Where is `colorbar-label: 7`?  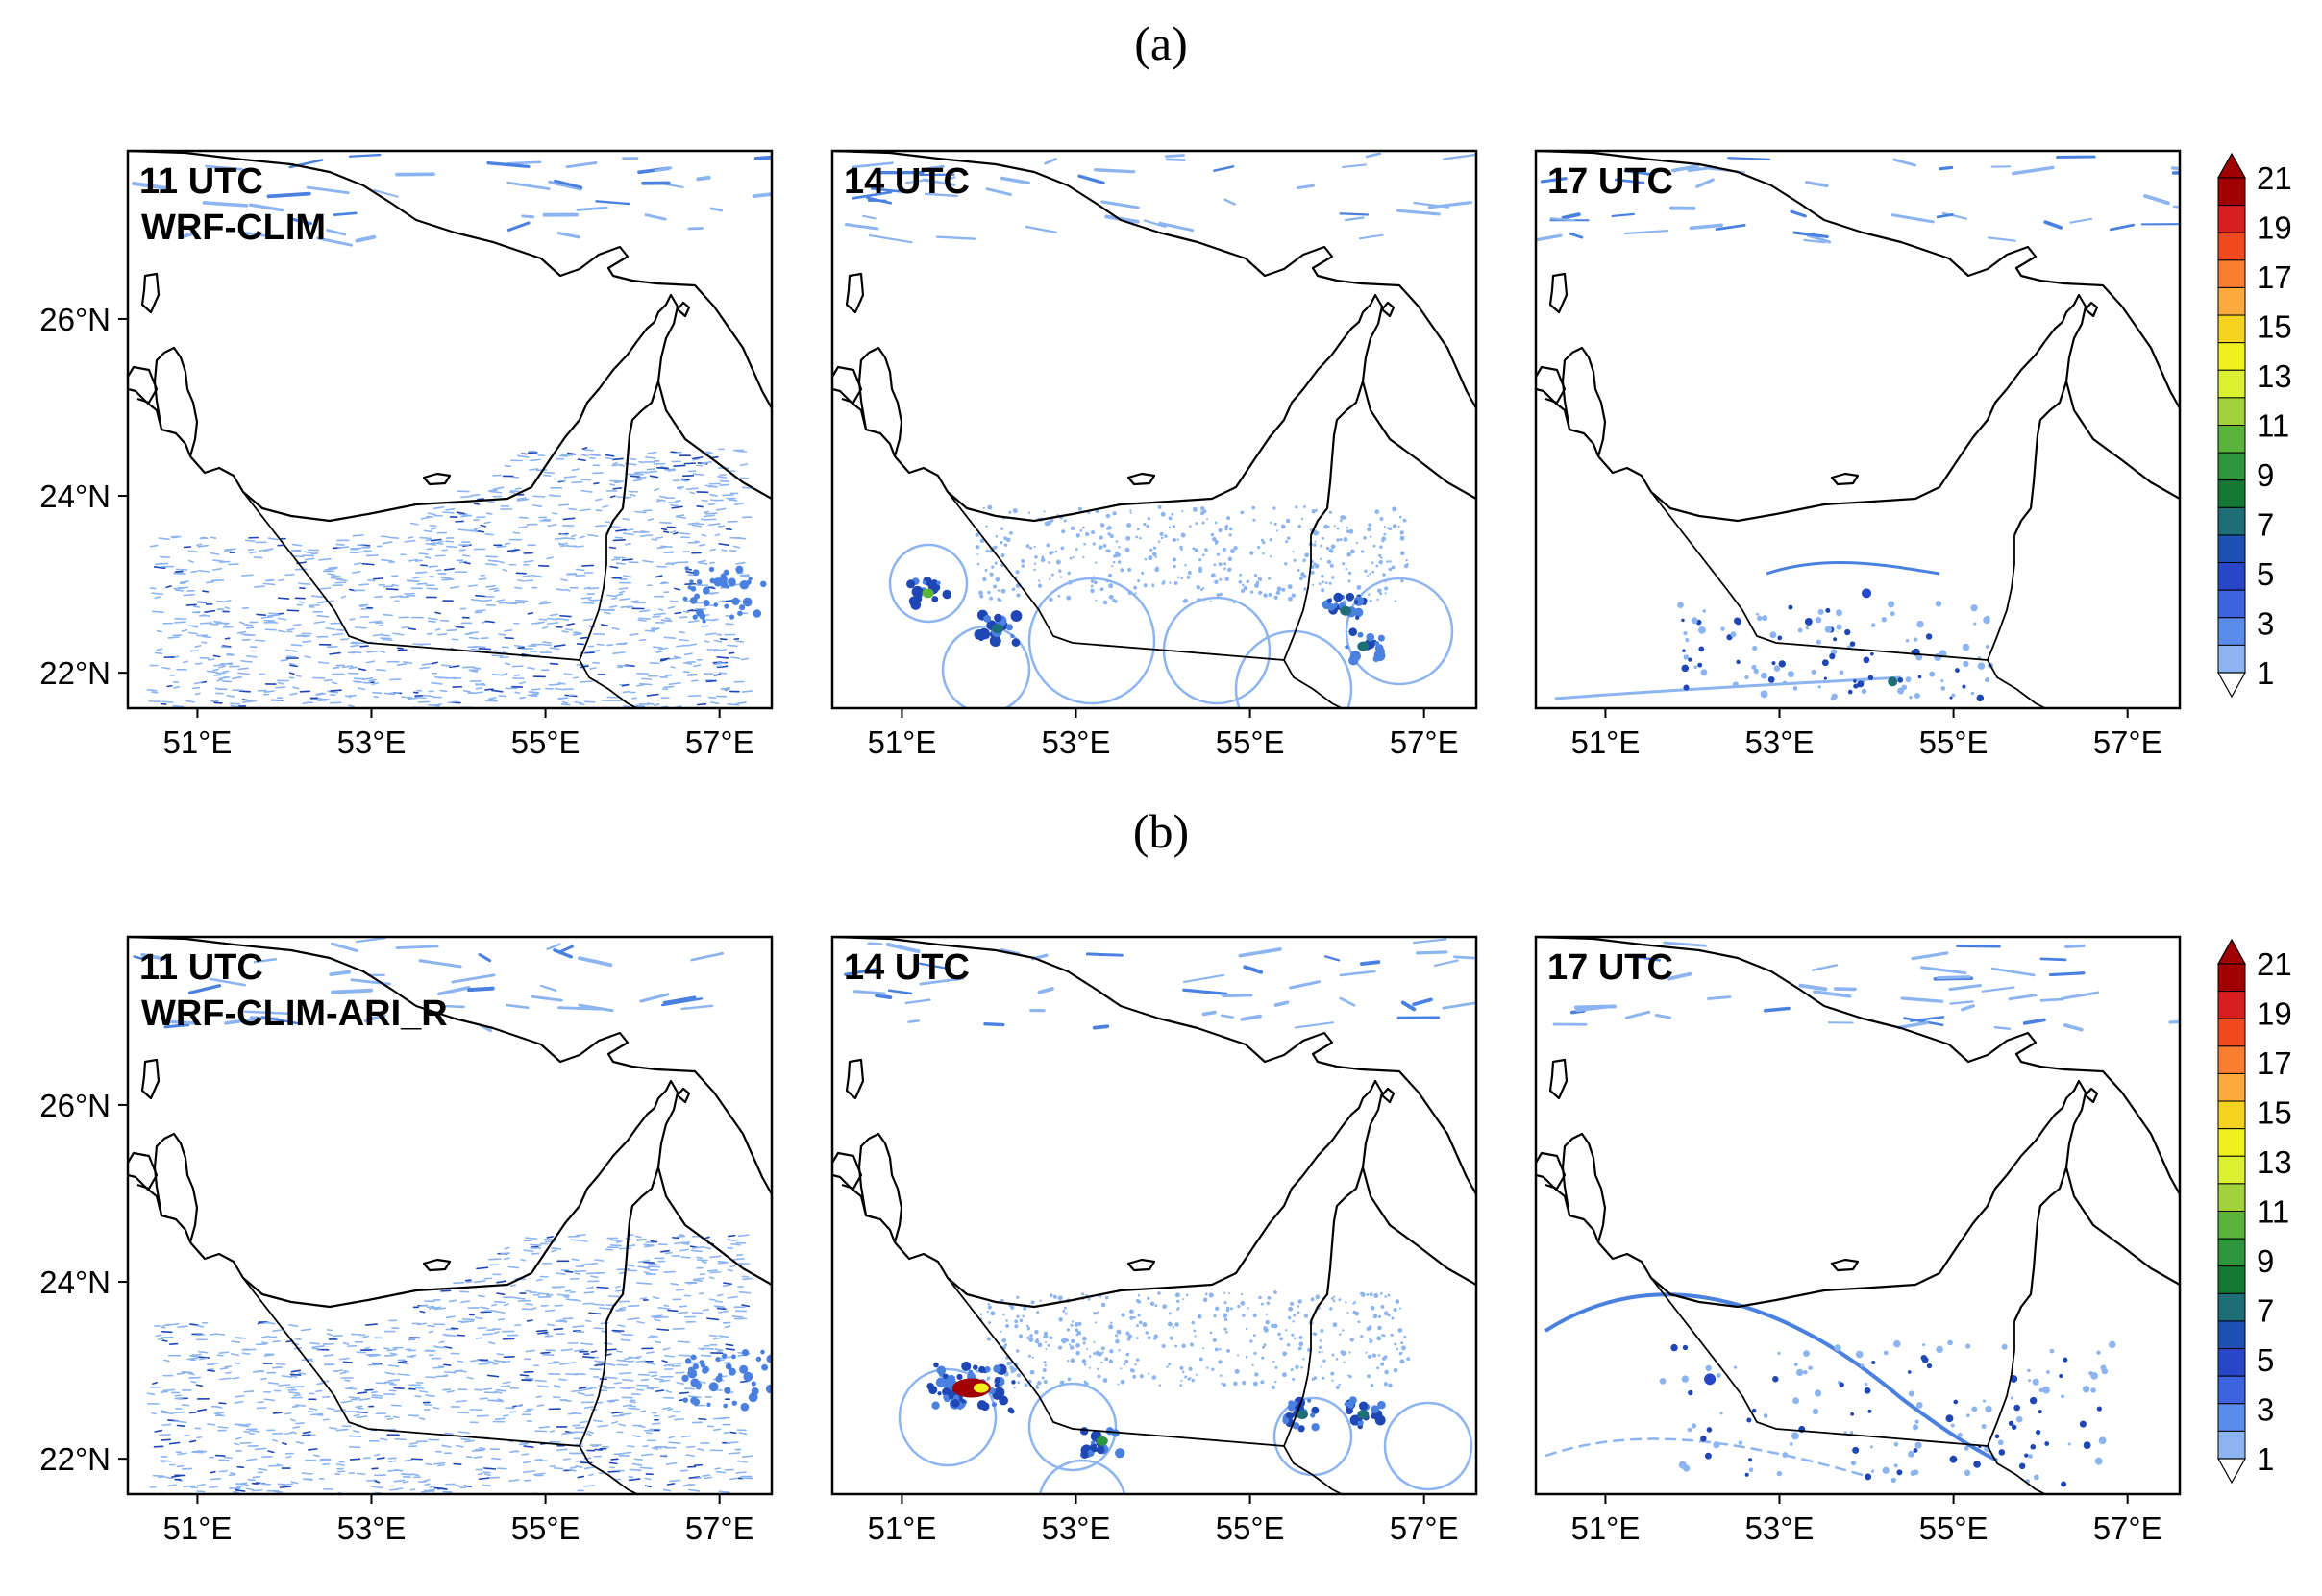
colorbar-label: 7 is located at coordinates (2265, 525).